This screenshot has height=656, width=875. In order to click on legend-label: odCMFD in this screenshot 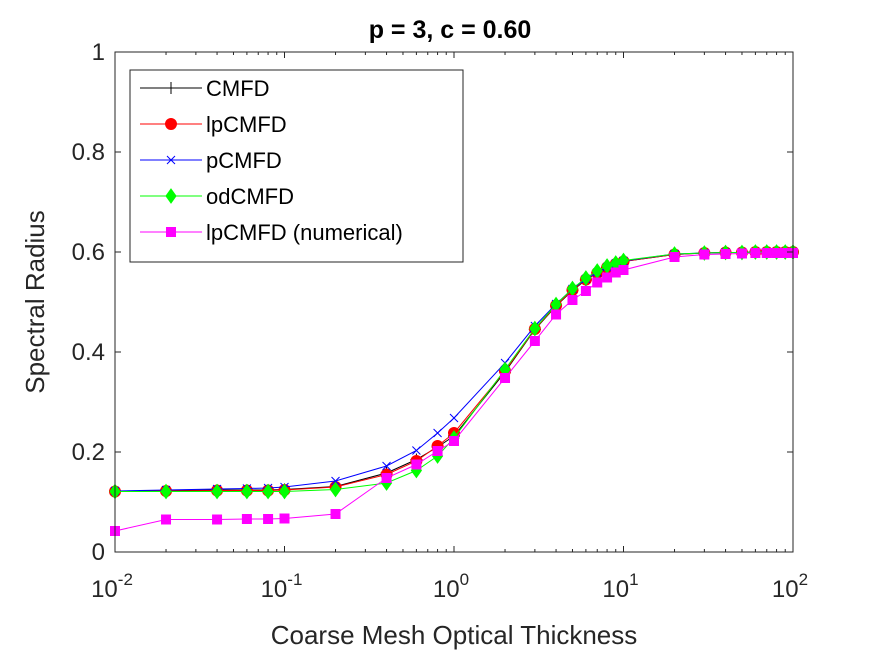, I will do `click(250, 196)`.